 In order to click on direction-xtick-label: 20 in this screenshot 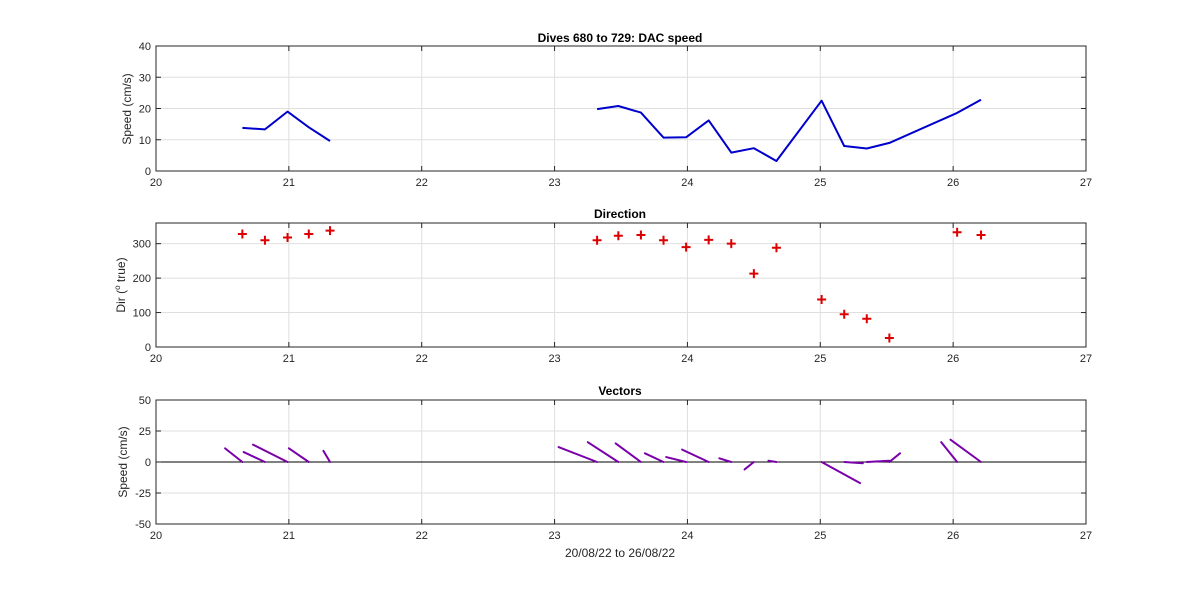, I will do `click(156, 359)`.